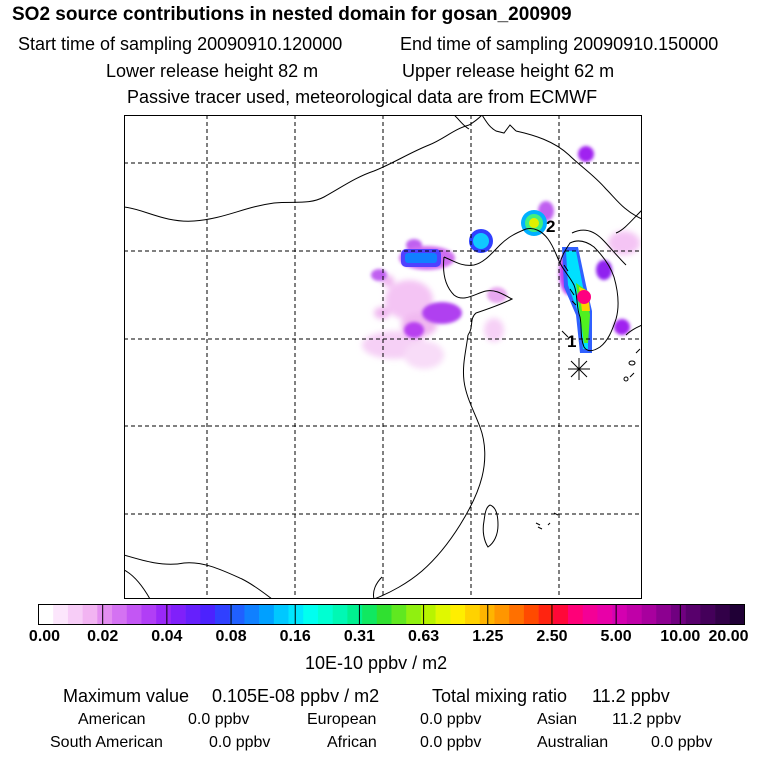 This screenshot has height=768, width=768. What do you see at coordinates (647, 719) in the screenshot?
I see `region-value-asian: 11.2 ppbv` at bounding box center [647, 719].